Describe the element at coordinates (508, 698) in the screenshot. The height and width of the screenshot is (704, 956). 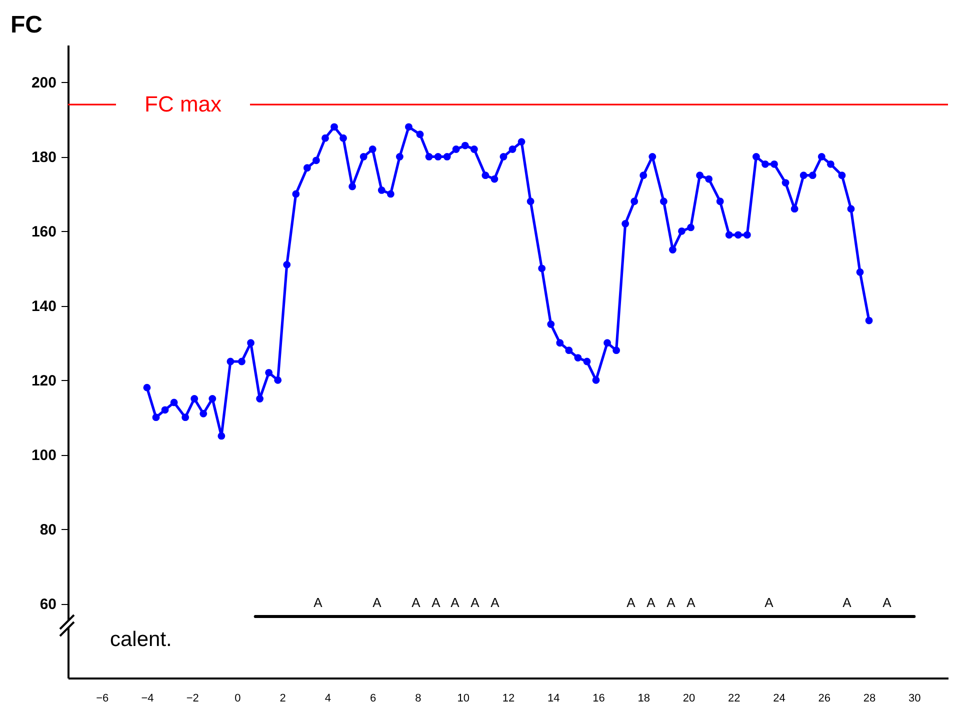
I see `x-tick-label: 12` at that location.